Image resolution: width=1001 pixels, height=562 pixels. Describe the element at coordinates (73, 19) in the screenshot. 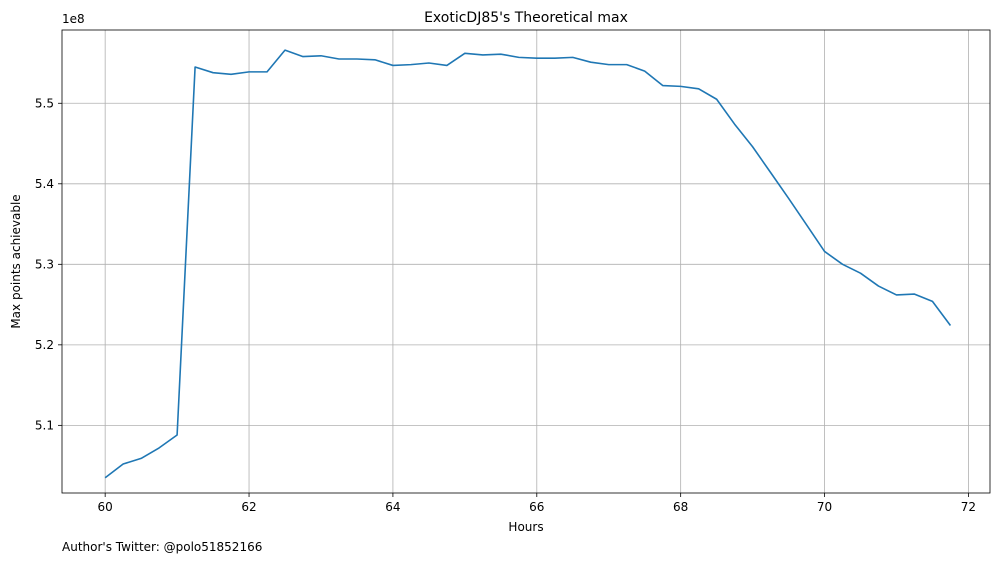

I see `y-offset-label: 1e8` at that location.